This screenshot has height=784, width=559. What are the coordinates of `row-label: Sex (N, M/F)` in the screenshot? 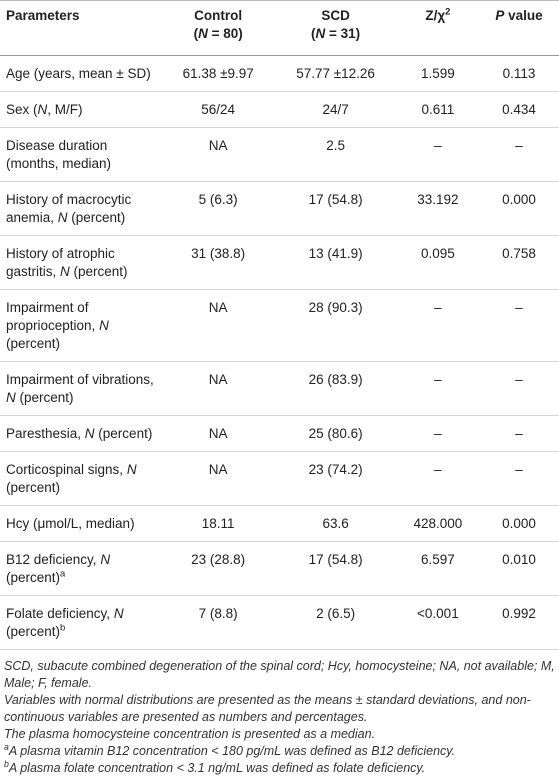 It's located at (81, 109).